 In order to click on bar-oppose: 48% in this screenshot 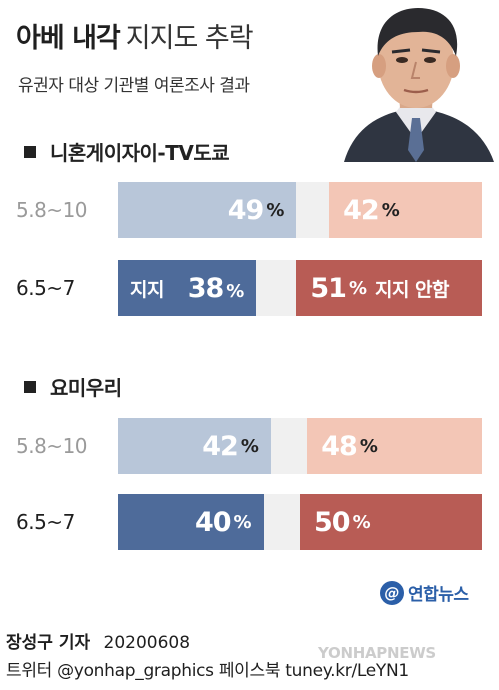, I will do `click(394, 446)`.